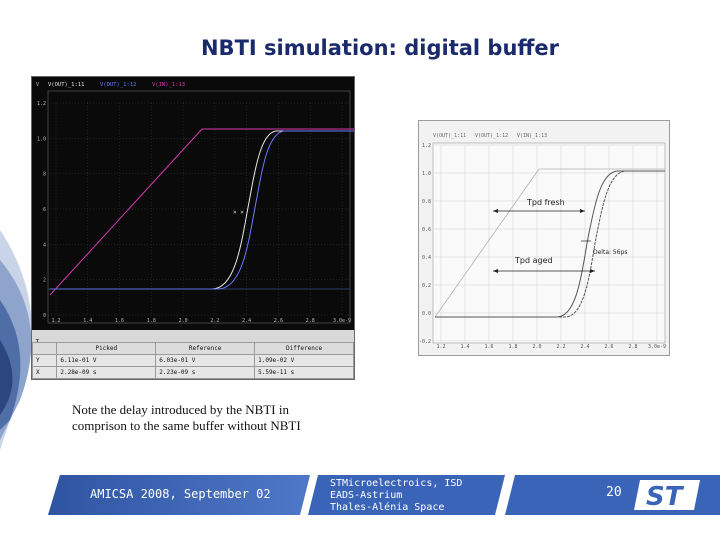 The height and width of the screenshot is (540, 720). Describe the element at coordinates (632, 347) in the screenshot. I see `right-x-tick: 2.8` at that location.